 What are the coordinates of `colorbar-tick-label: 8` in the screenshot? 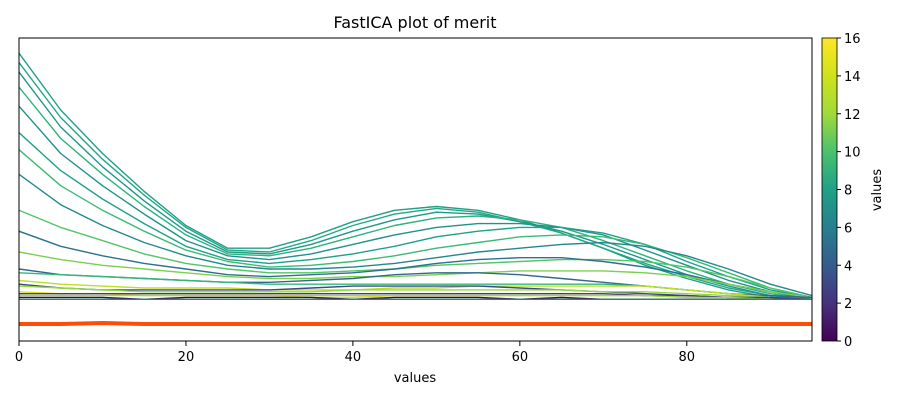 It's located at (848, 191).